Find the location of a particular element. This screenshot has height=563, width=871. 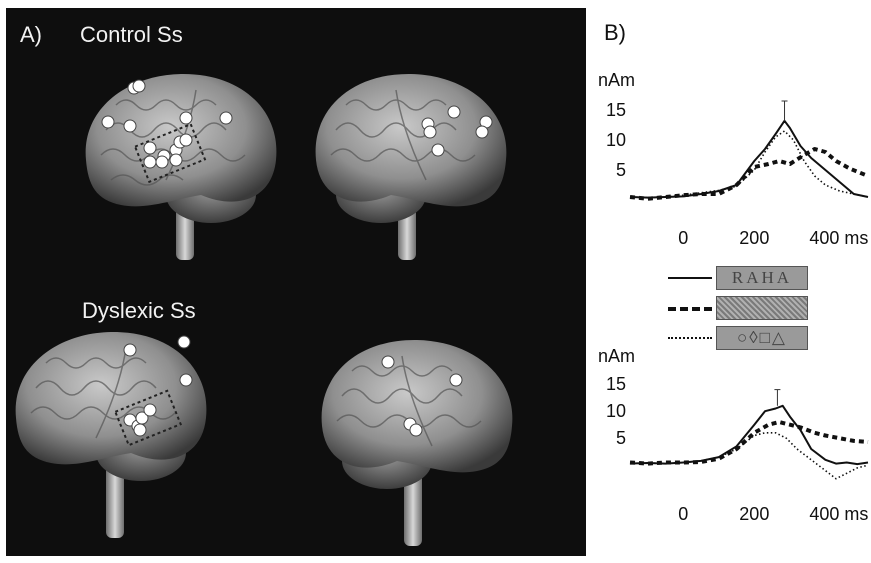

y-tick-label-0-2: 15 is located at coordinates (616, 110).